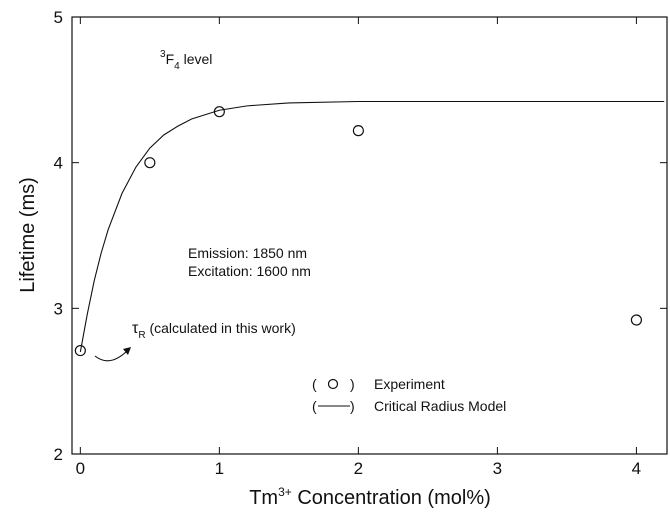  I want to click on y-tick-label: 4, so click(58, 163).